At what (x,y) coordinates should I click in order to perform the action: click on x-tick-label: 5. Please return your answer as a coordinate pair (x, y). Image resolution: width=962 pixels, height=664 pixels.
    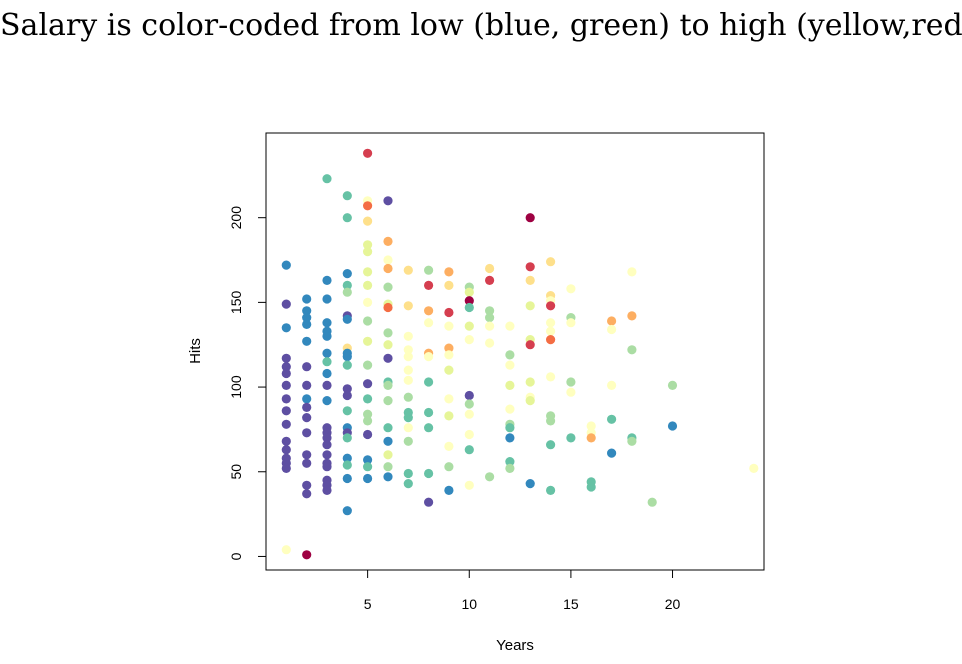
    Looking at the image, I should click on (368, 604).